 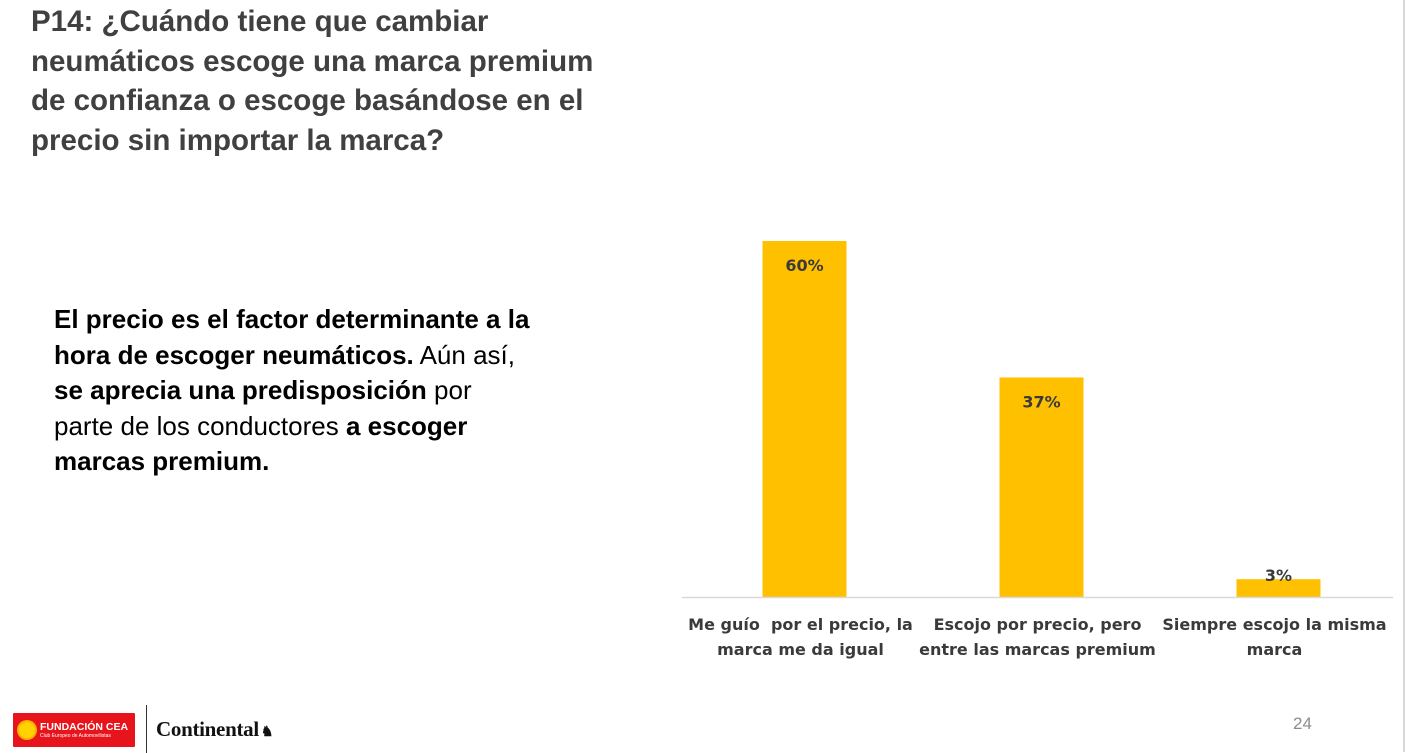 I want to click on title-line-2: neumáticos escoge una marca premium, so click(x=312, y=61).